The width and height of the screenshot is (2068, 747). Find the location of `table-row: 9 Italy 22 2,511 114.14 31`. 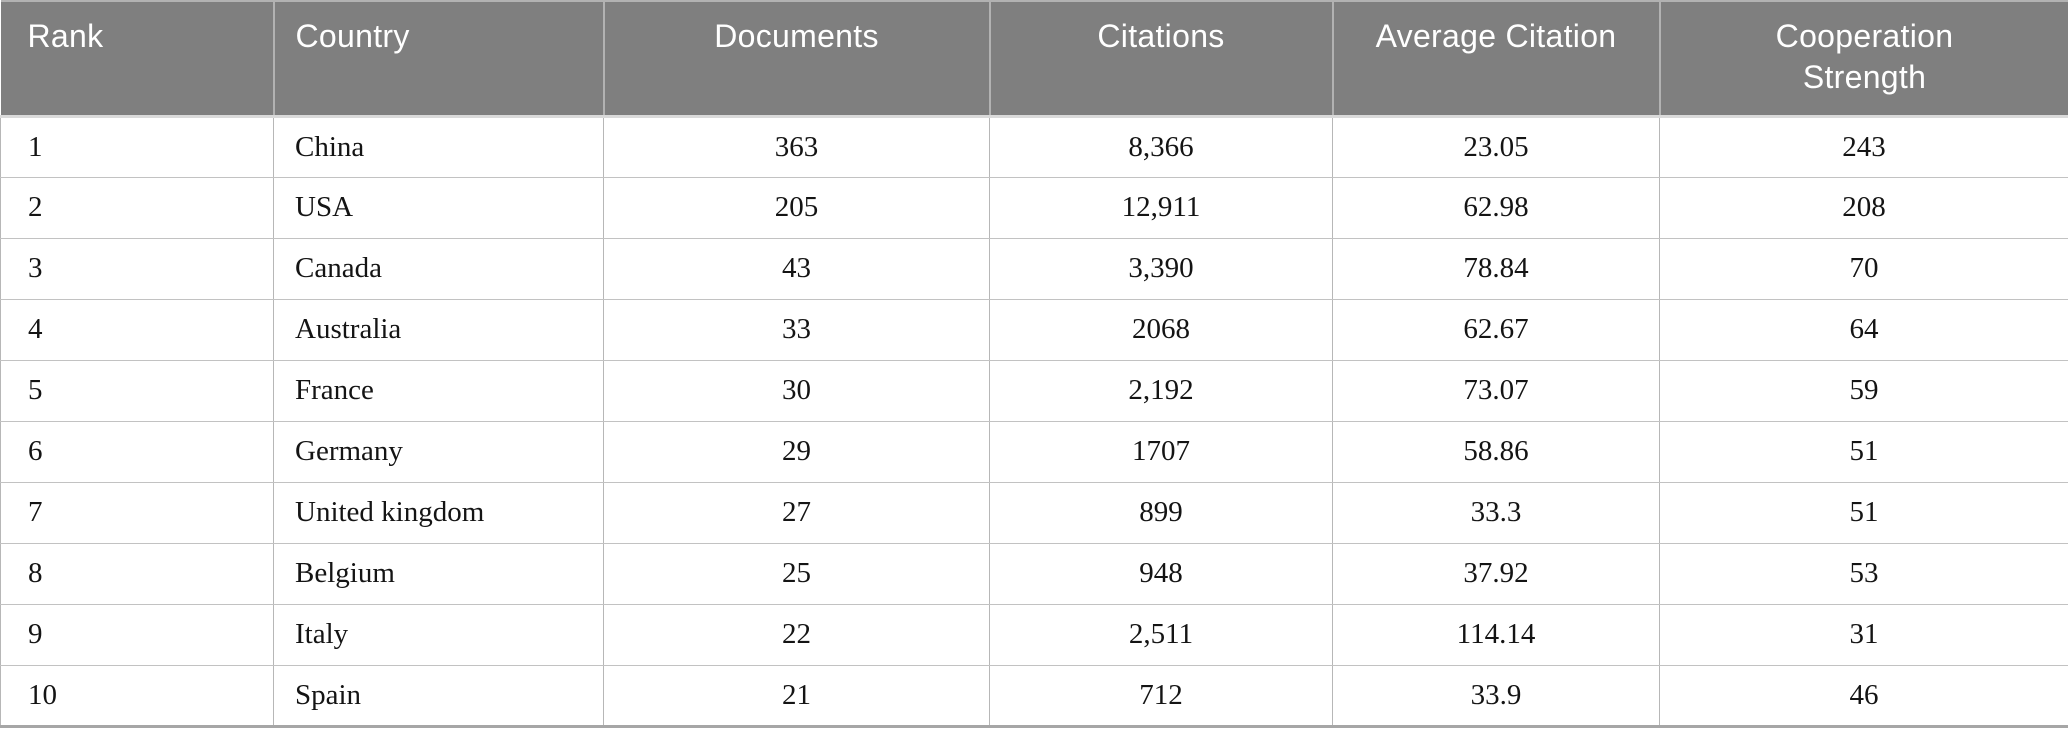

table-row: 9 Italy 22 2,511 114.14 31 is located at coordinates (1034, 634).